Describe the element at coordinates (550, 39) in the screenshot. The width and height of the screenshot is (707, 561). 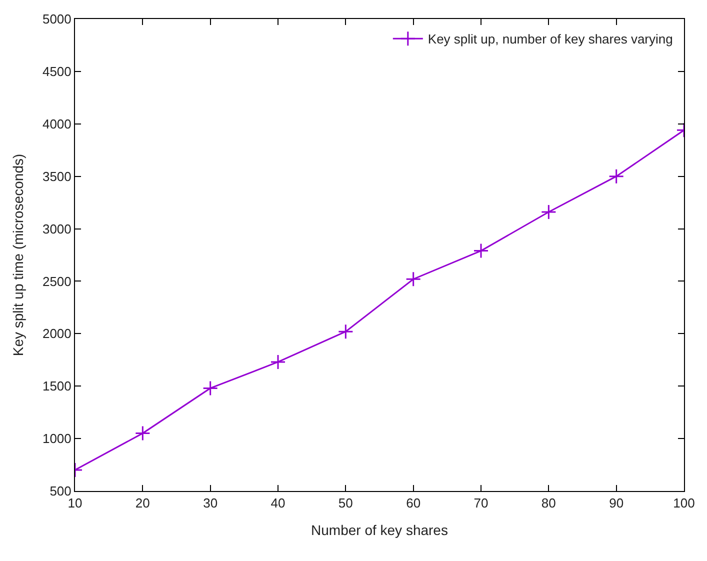
I see `legend-label: Key split up, number of key shares varying` at that location.